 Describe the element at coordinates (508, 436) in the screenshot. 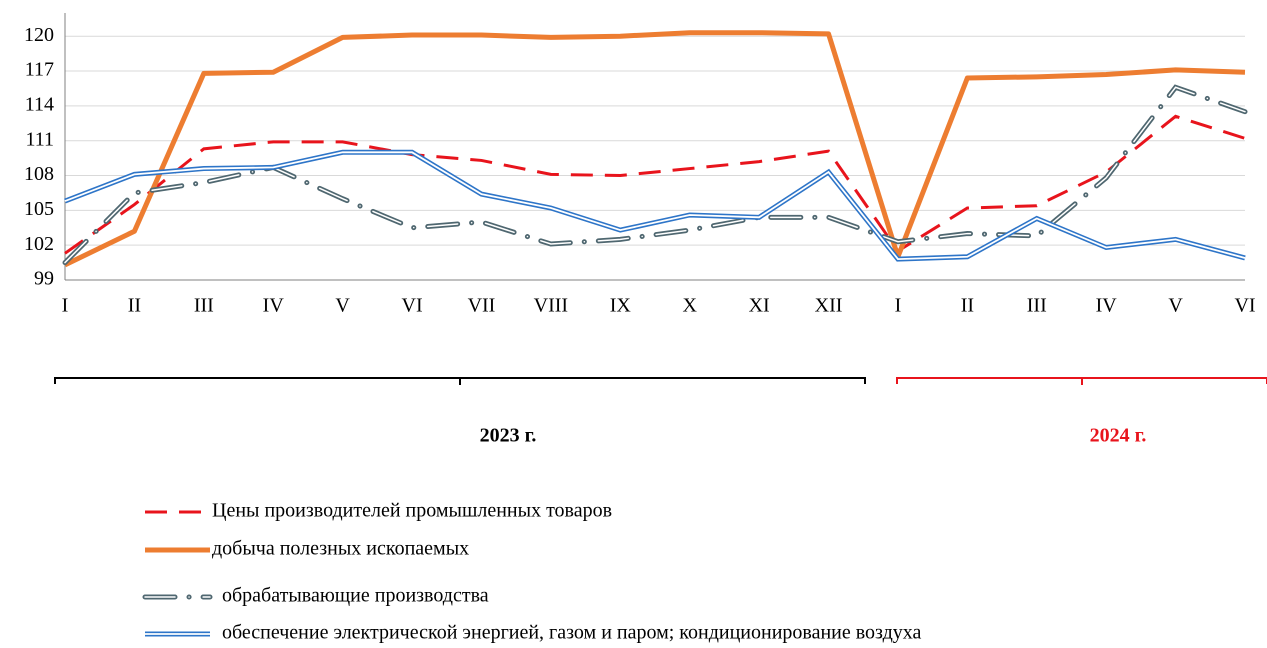

I see `group-label: 2023 г.` at that location.